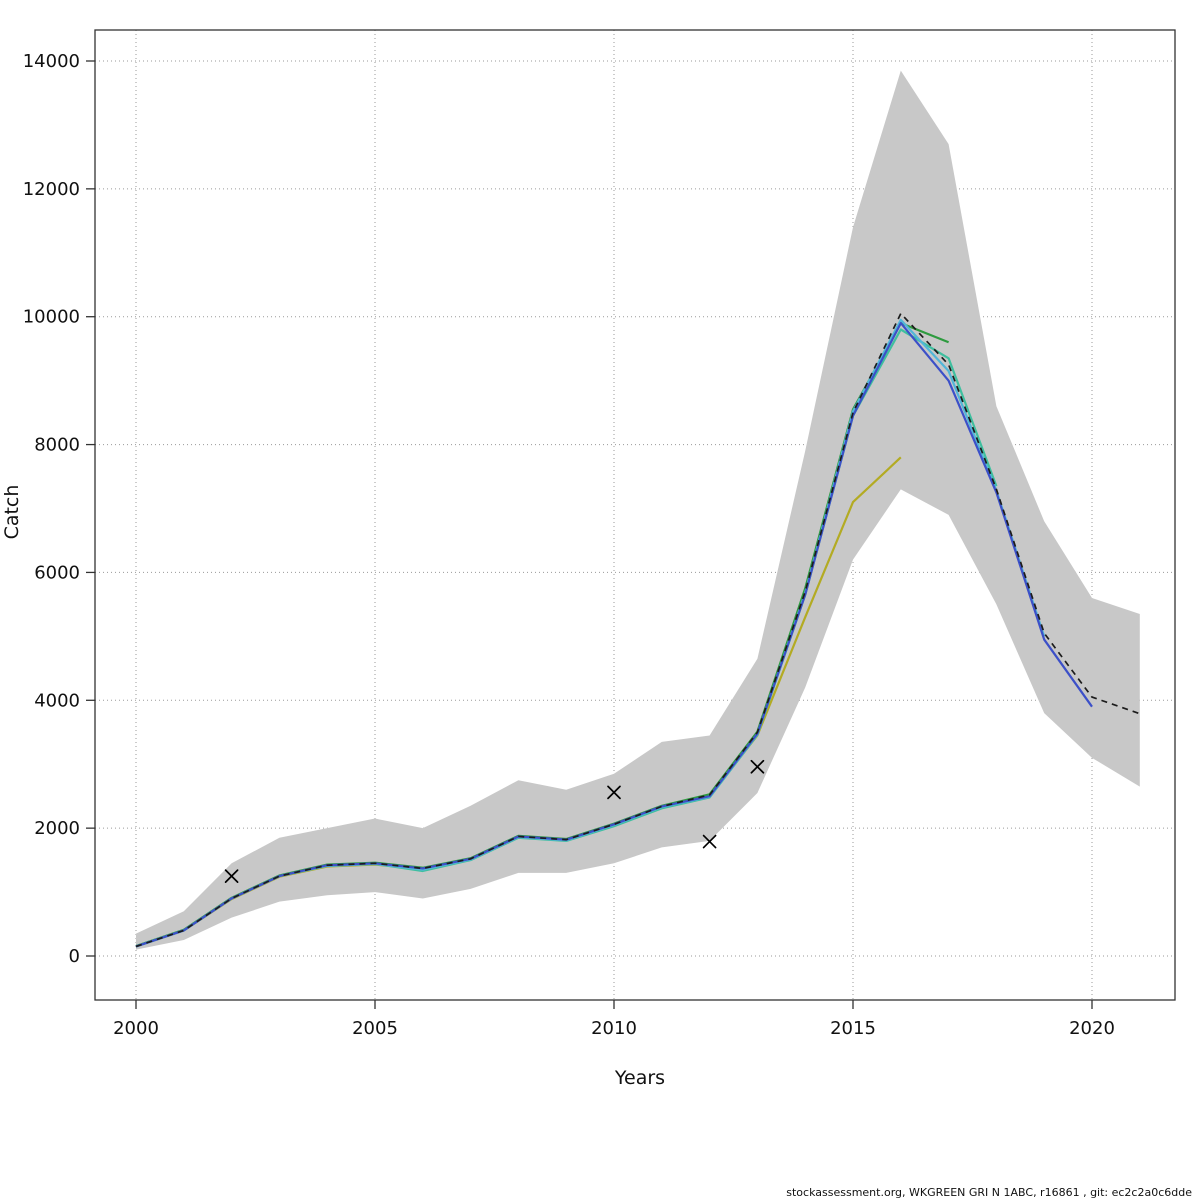 The height and width of the screenshot is (1200, 1200). What do you see at coordinates (1092, 1028) in the screenshot?
I see `x-tick-label: 2020` at bounding box center [1092, 1028].